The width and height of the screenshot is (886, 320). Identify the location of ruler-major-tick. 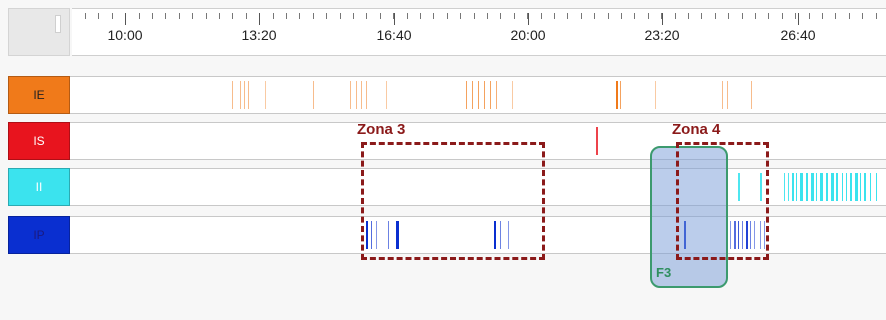
(394, 19).